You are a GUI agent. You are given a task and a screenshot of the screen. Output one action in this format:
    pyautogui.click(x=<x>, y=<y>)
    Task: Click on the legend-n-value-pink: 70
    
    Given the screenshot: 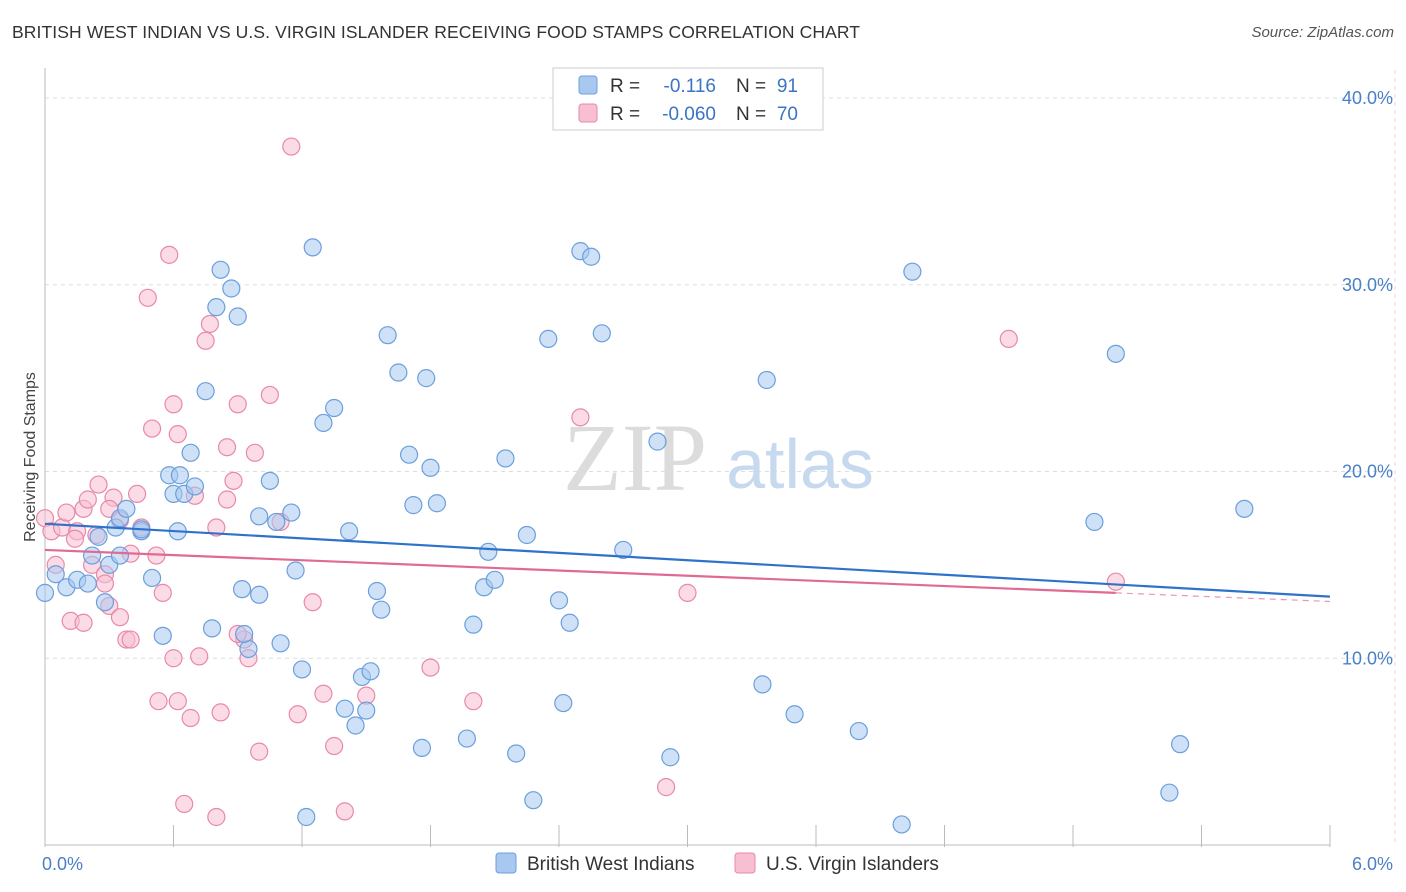 What is the action you would take?
    pyautogui.click(x=787, y=114)
    